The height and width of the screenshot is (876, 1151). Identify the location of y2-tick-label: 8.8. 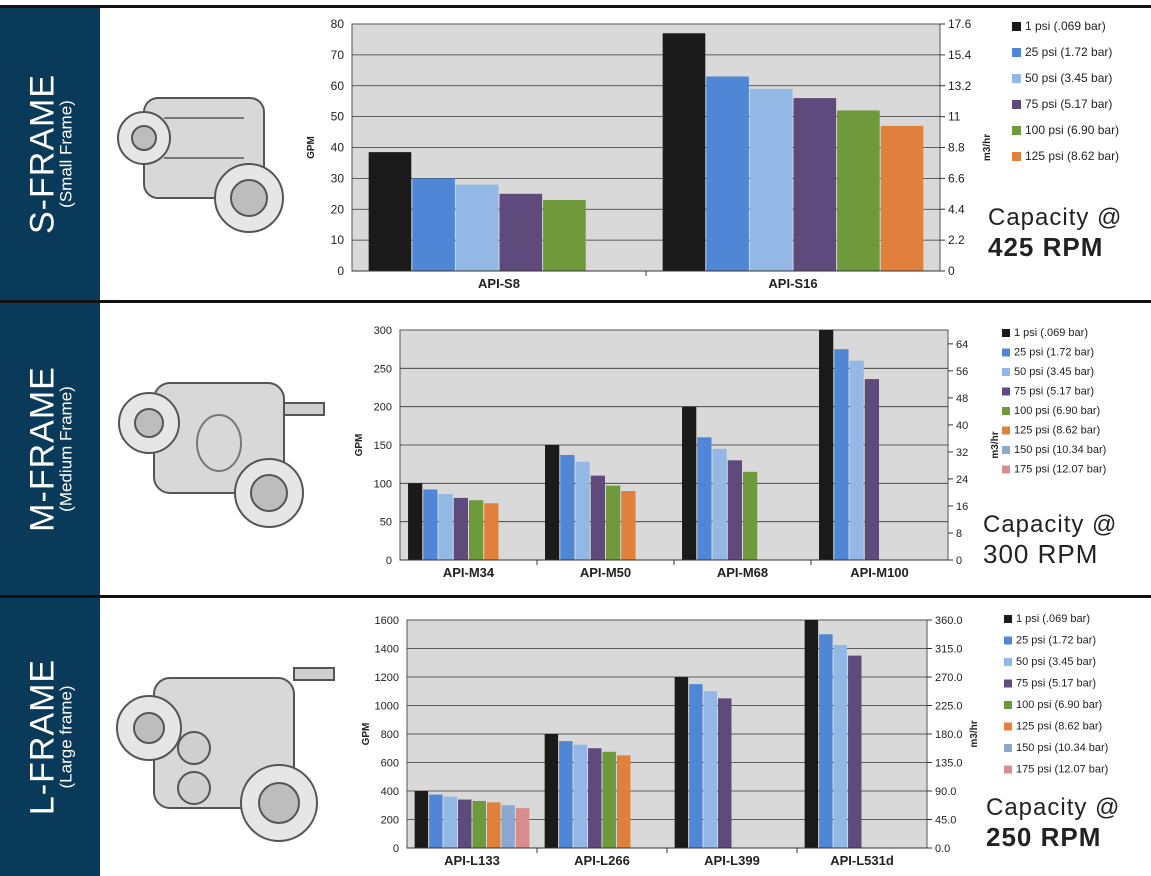
(956, 148).